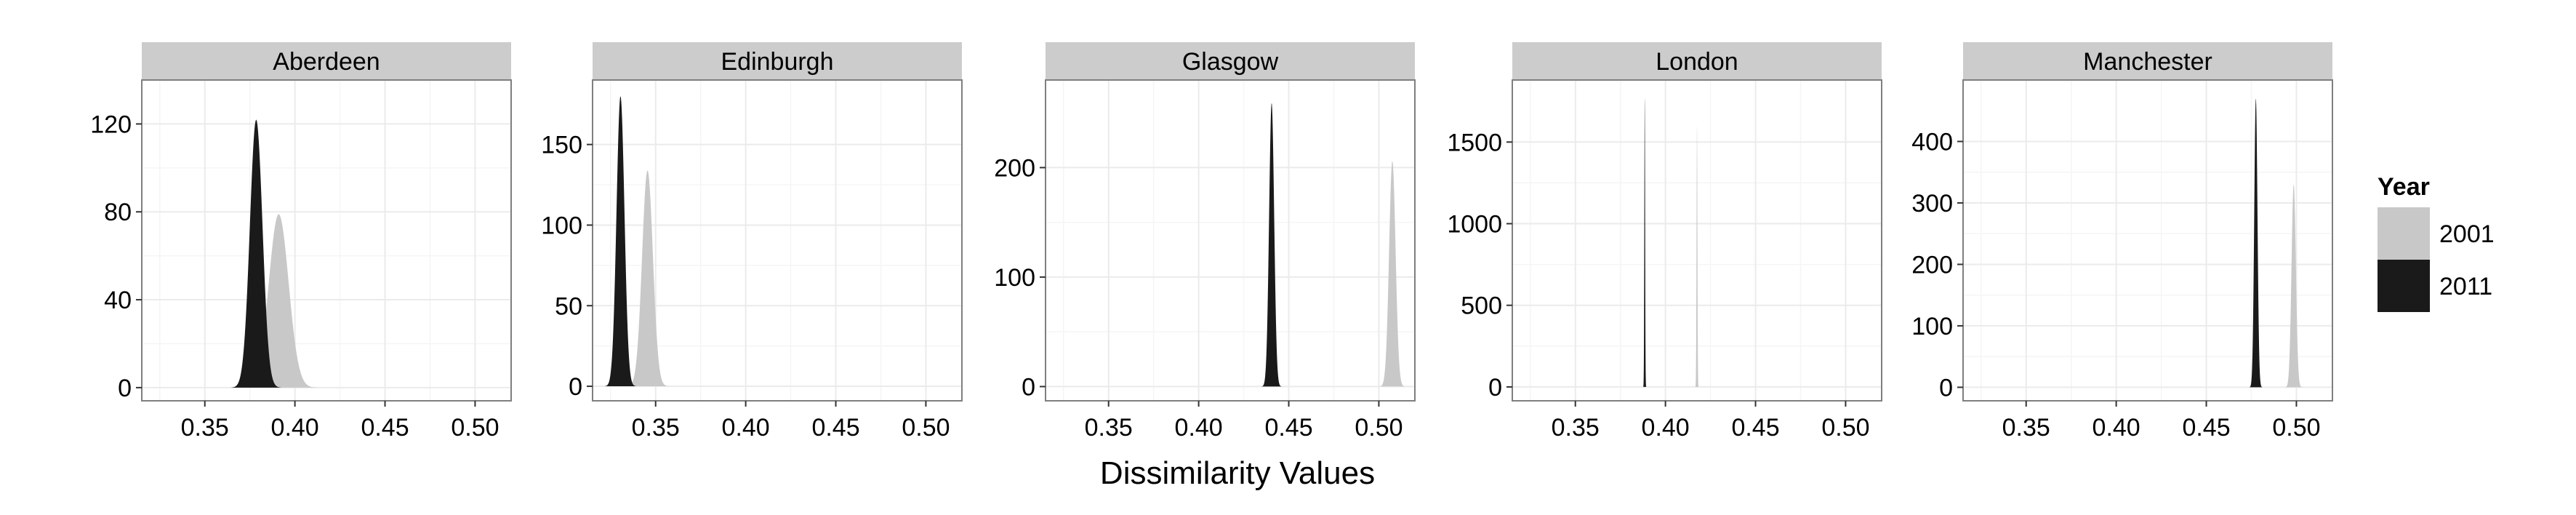 The width and height of the screenshot is (2576, 515). I want to click on plot-background-manchester, so click(2147, 240).